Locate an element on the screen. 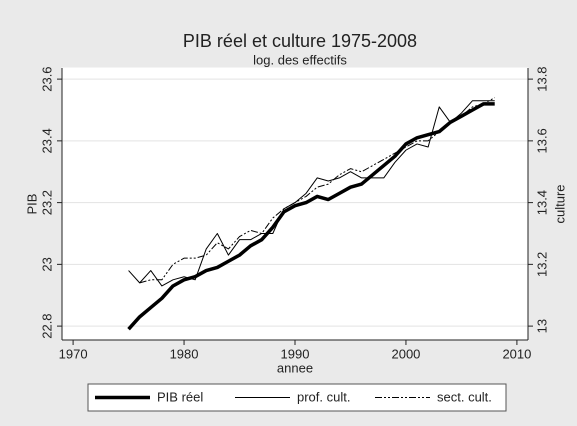 The width and height of the screenshot is (577, 426). legend-label: sect. cult. is located at coordinates (464, 396).